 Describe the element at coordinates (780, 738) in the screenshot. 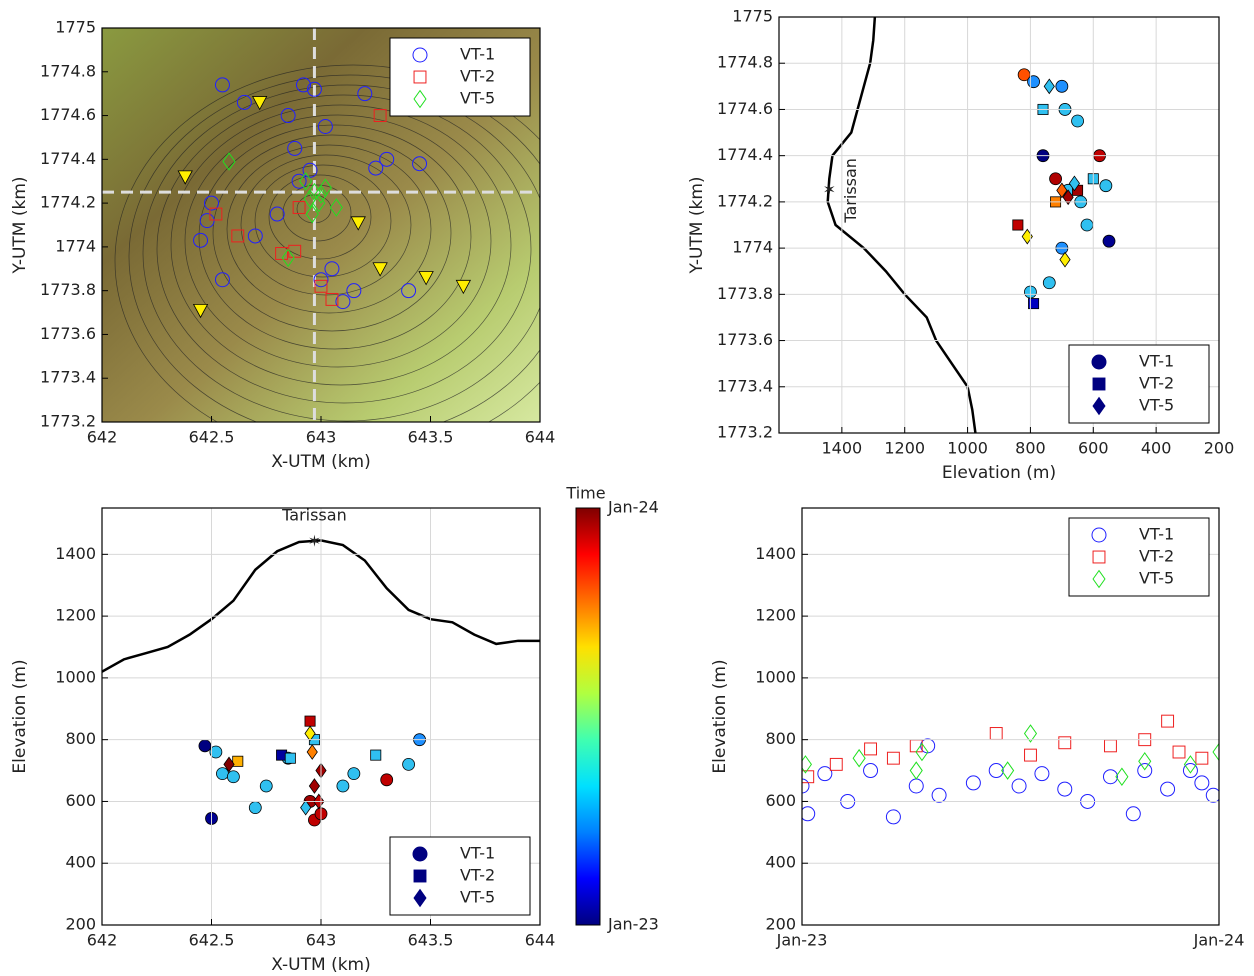

I see `y-tick-label: 800` at that location.